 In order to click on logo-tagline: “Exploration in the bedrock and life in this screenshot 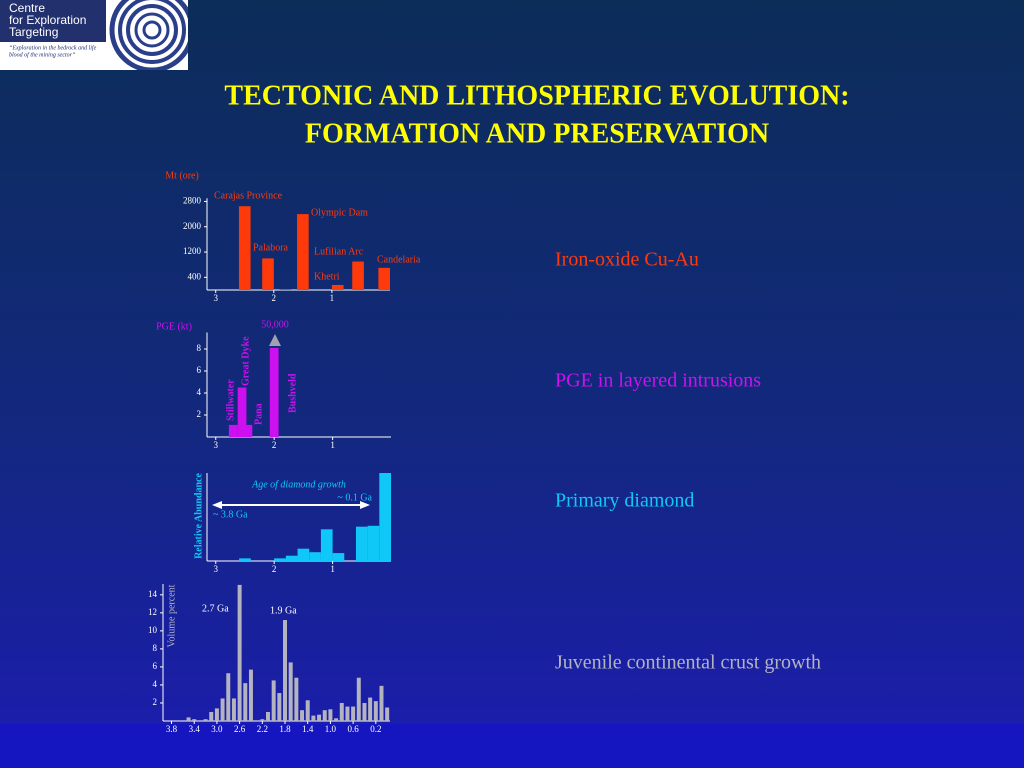, I will do `click(53, 47)`.